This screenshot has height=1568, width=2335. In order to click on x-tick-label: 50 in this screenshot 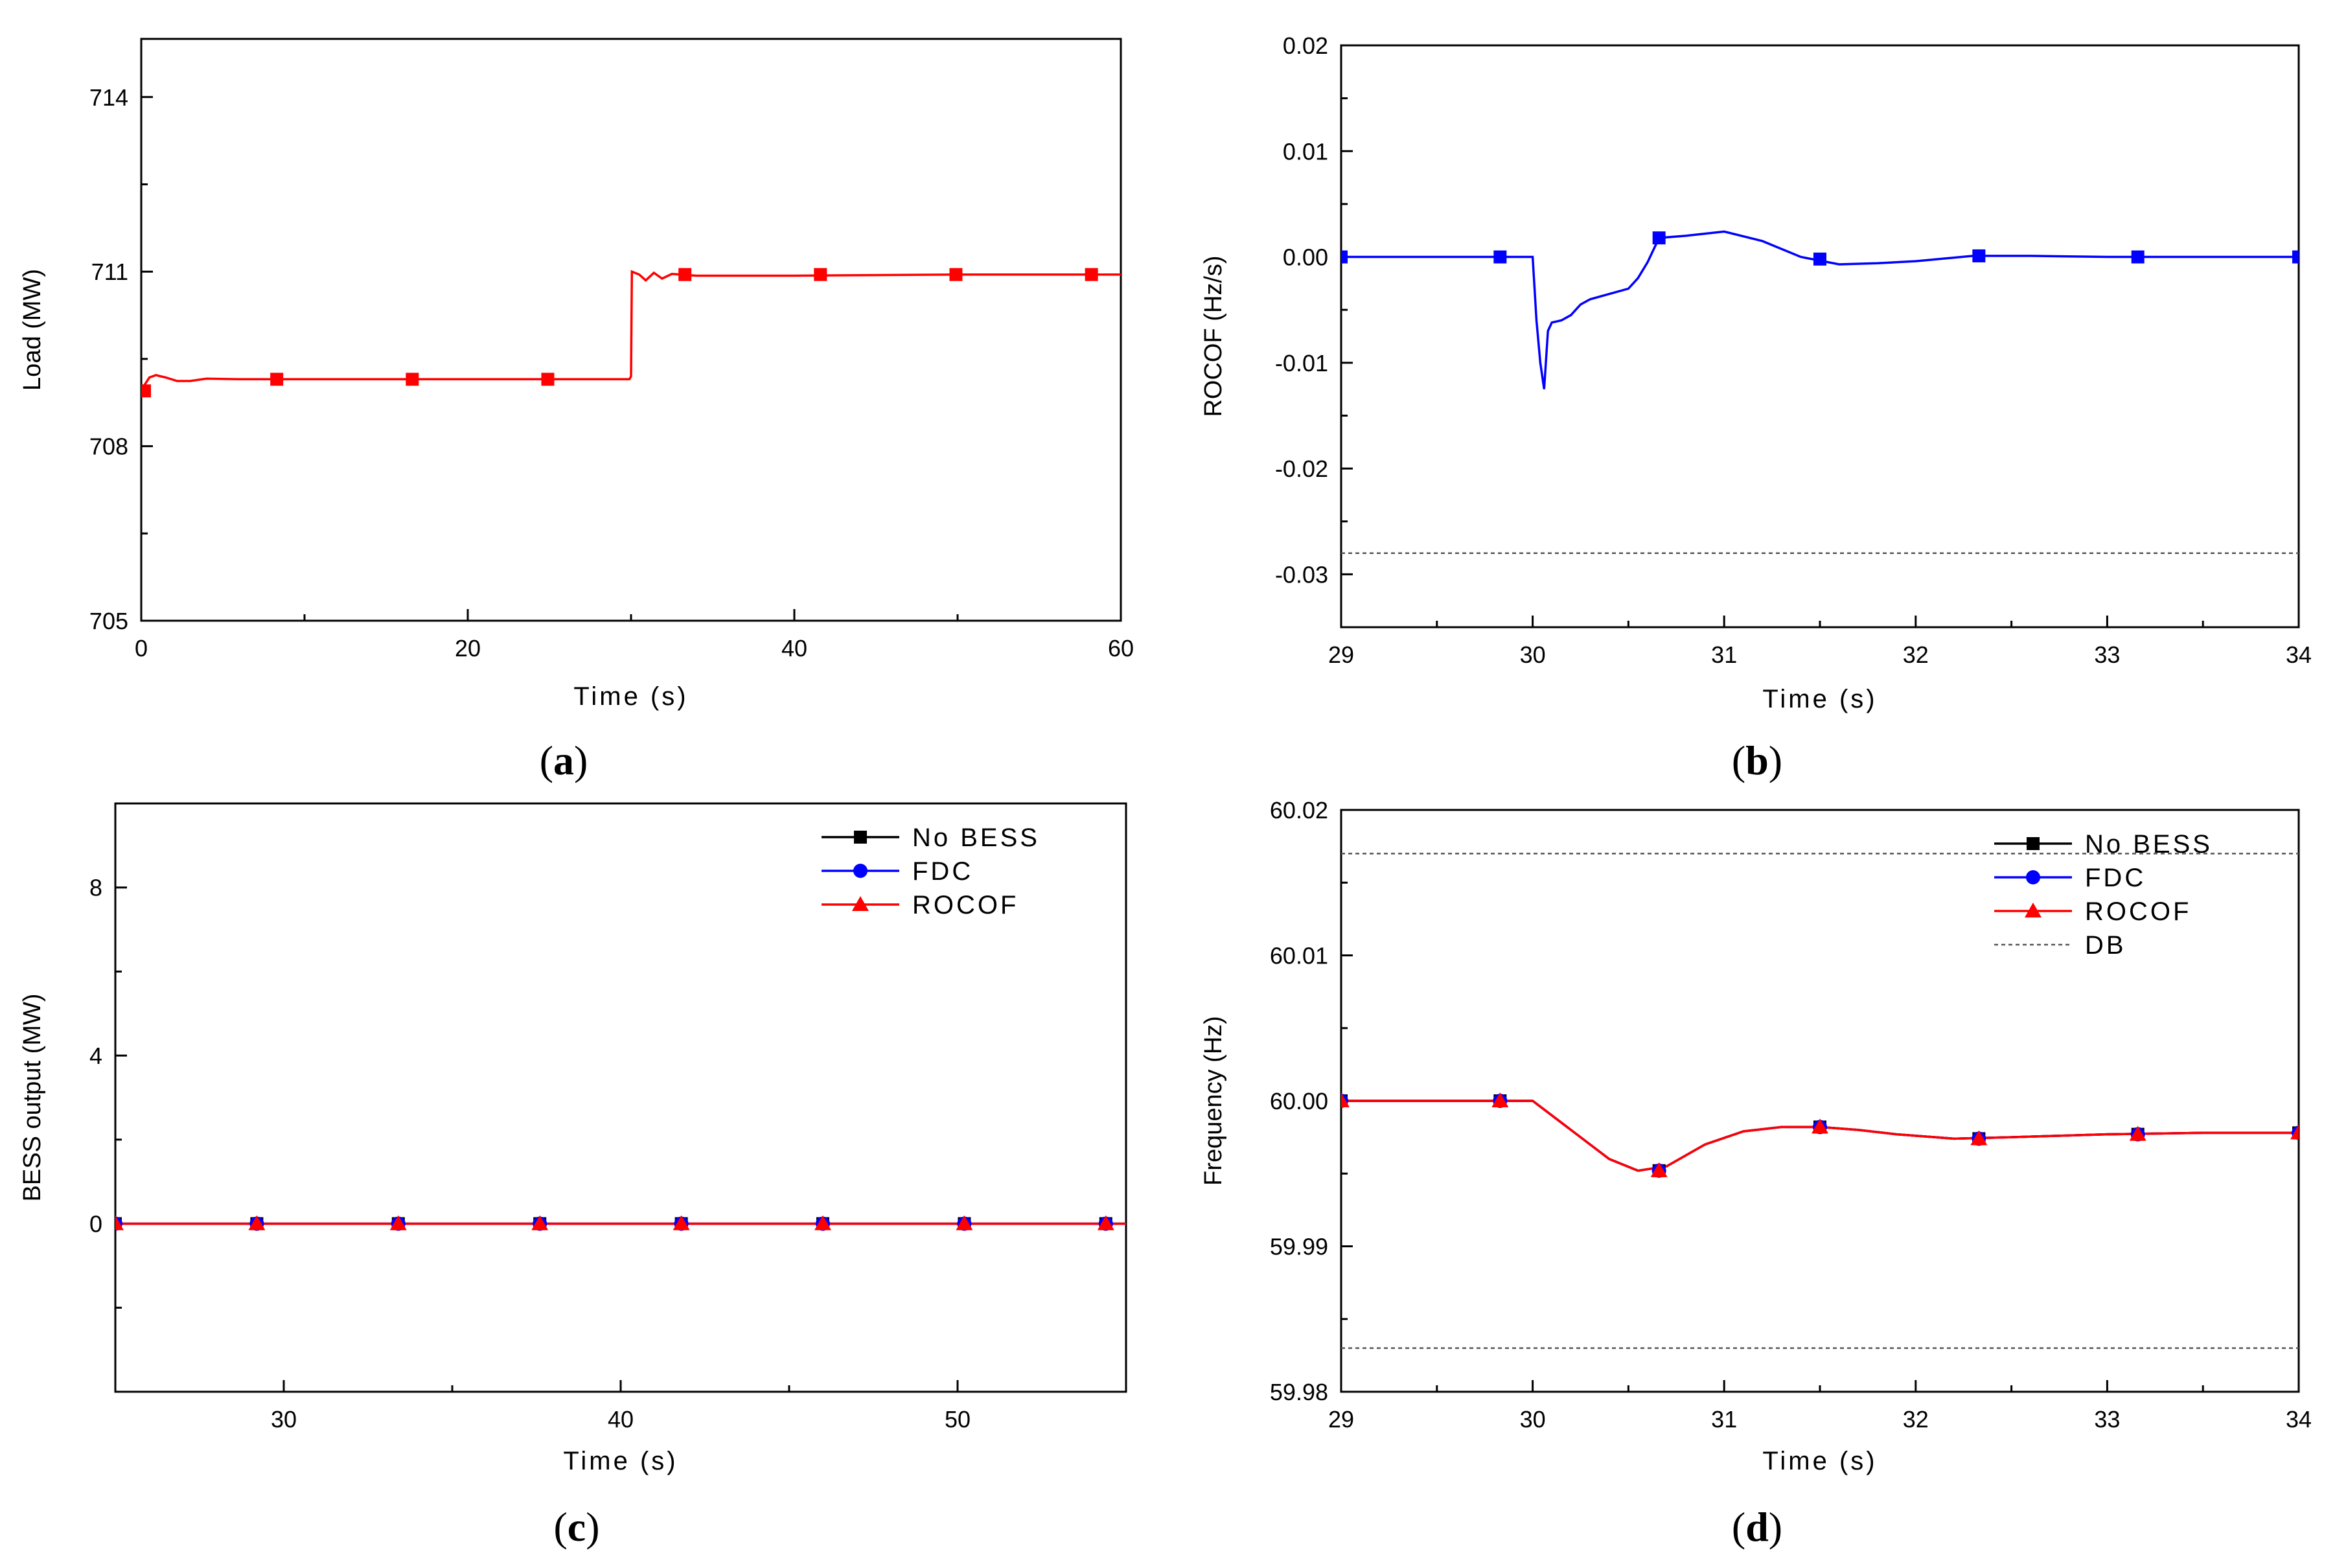, I will do `click(958, 1419)`.